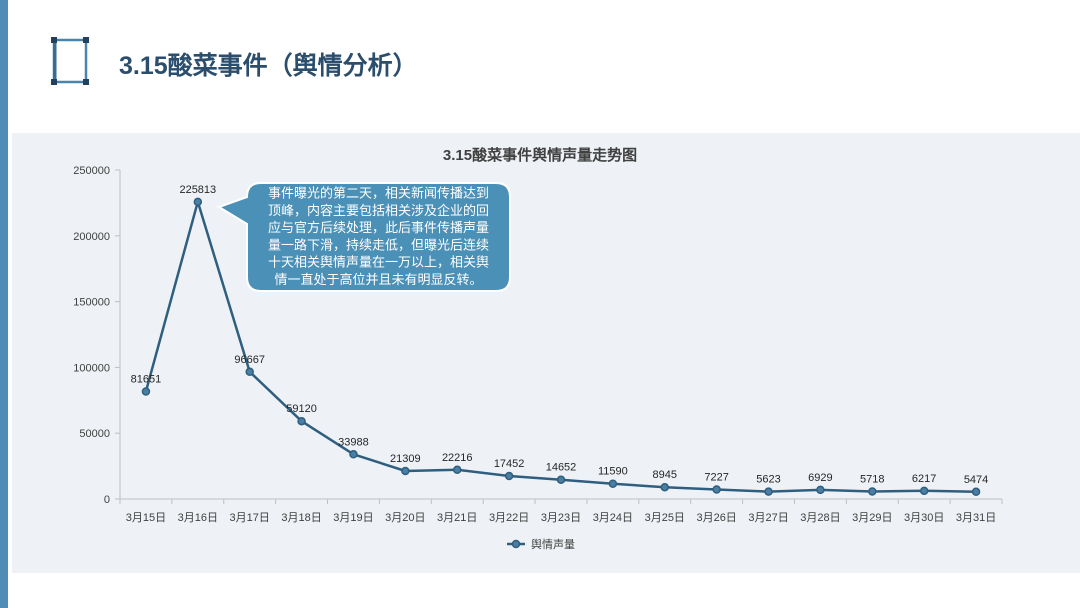  Describe the element at coordinates (540, 155) in the screenshot. I see `chart-title: 3.15酸菜事件舆情声量走势图` at that location.